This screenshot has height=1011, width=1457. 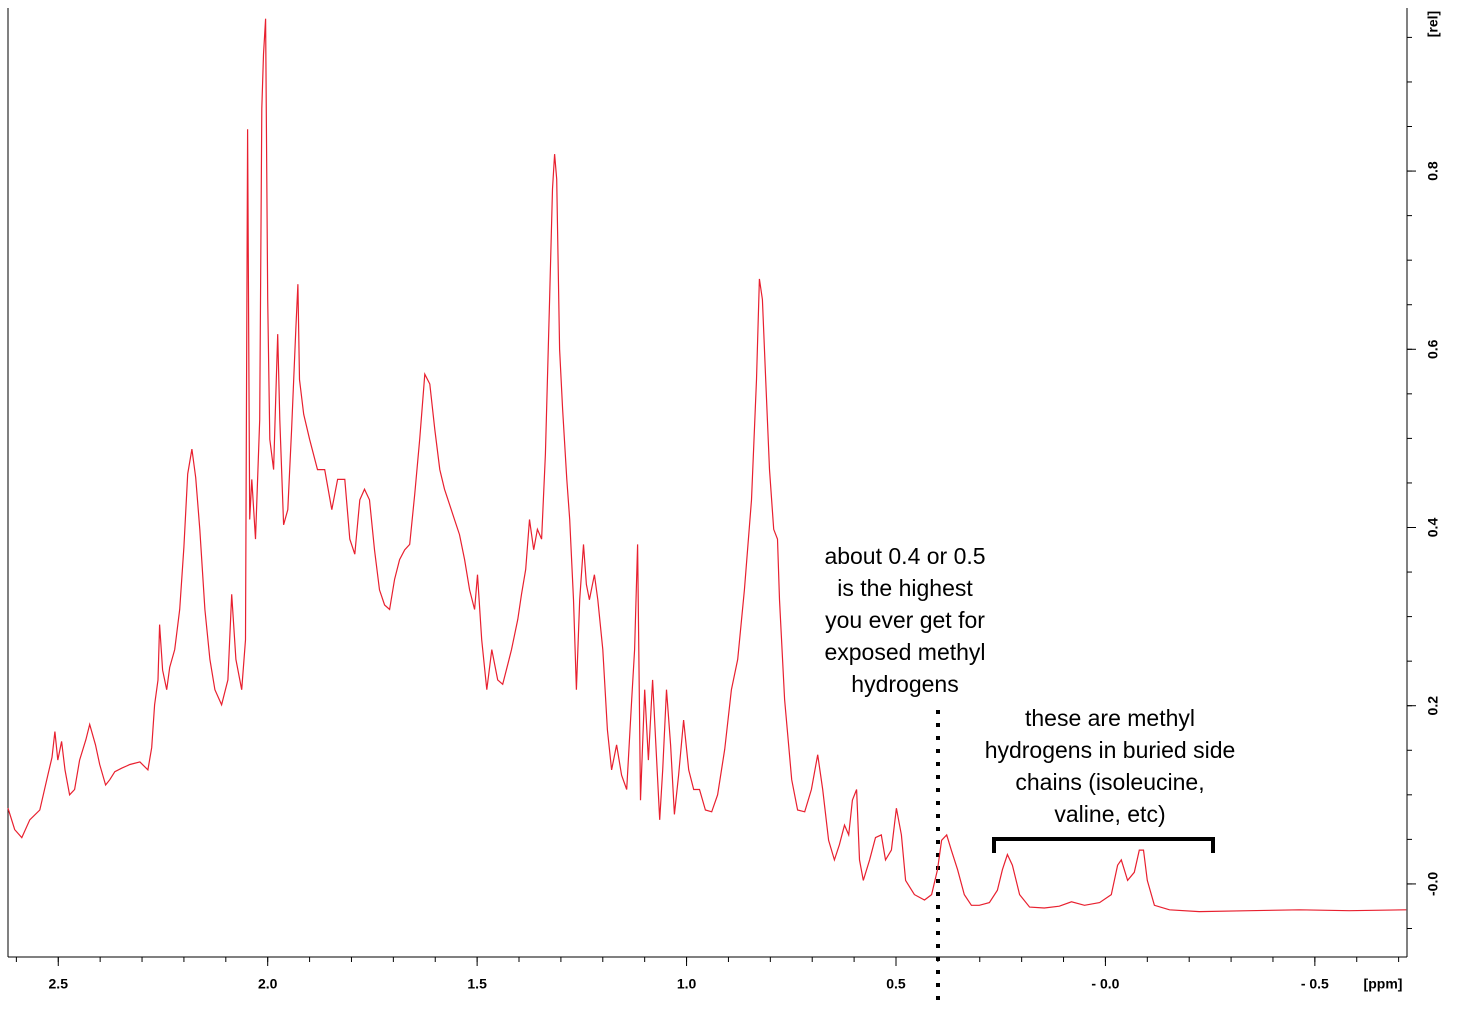 I want to click on annotation-text: chains (isoleucine,, so click(x=1109, y=782).